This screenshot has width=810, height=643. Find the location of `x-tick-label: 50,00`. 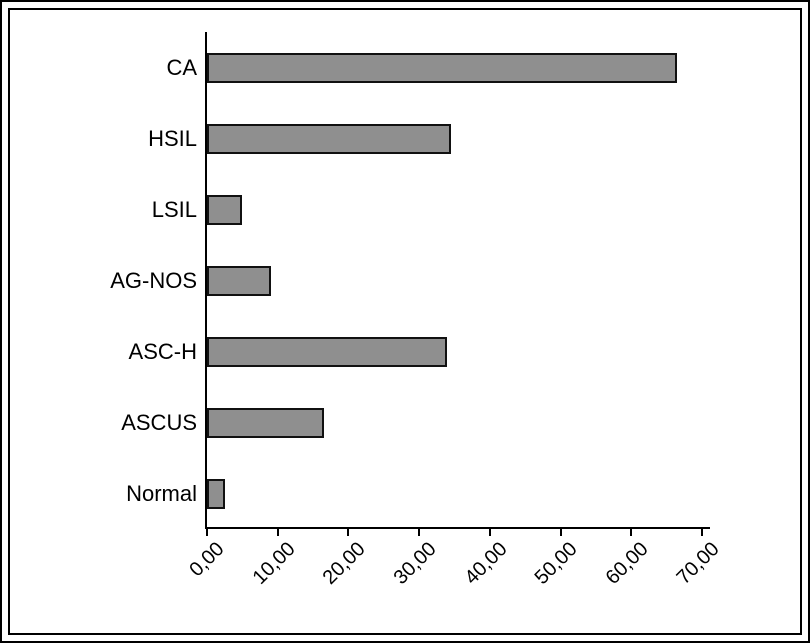

x-tick-label: 50,00 is located at coordinates (557, 563).